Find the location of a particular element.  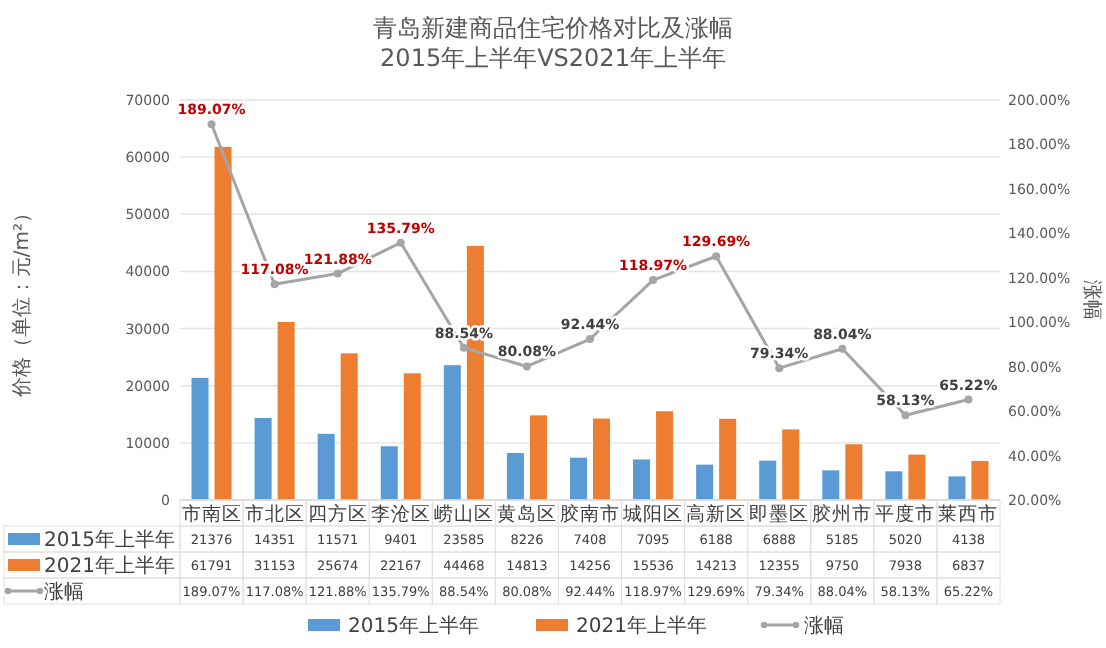

x-tick-label: 崂山区 is located at coordinates (463, 514).